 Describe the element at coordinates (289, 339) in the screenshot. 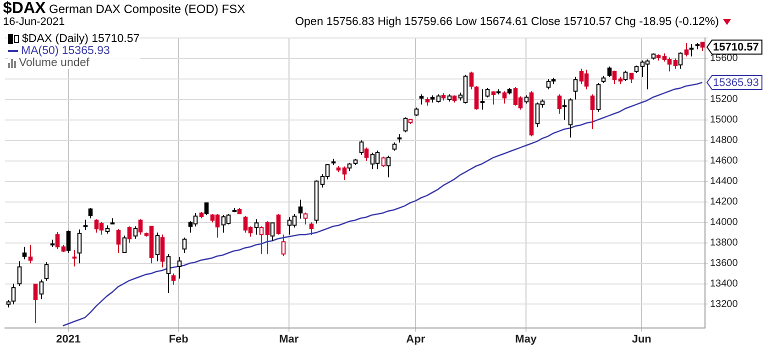

I see `x-tick-label: Mar` at that location.